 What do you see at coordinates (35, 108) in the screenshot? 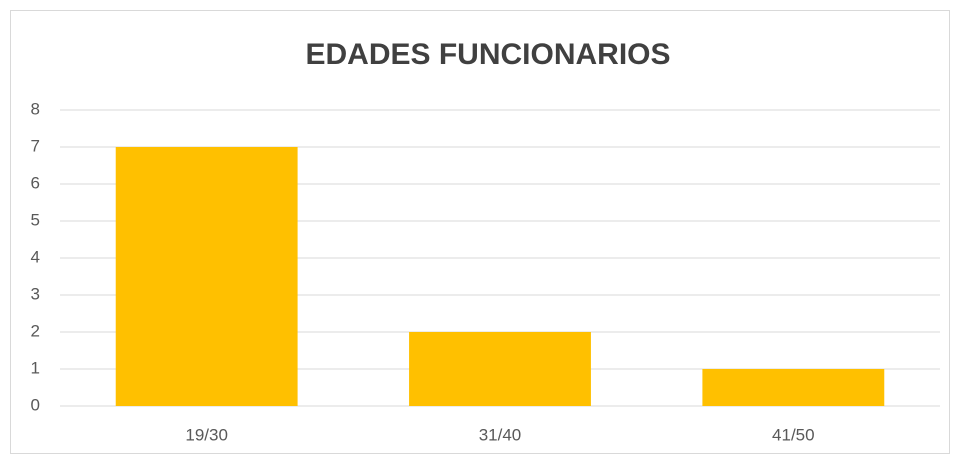
I see `y-tick-label: 8` at bounding box center [35, 108].